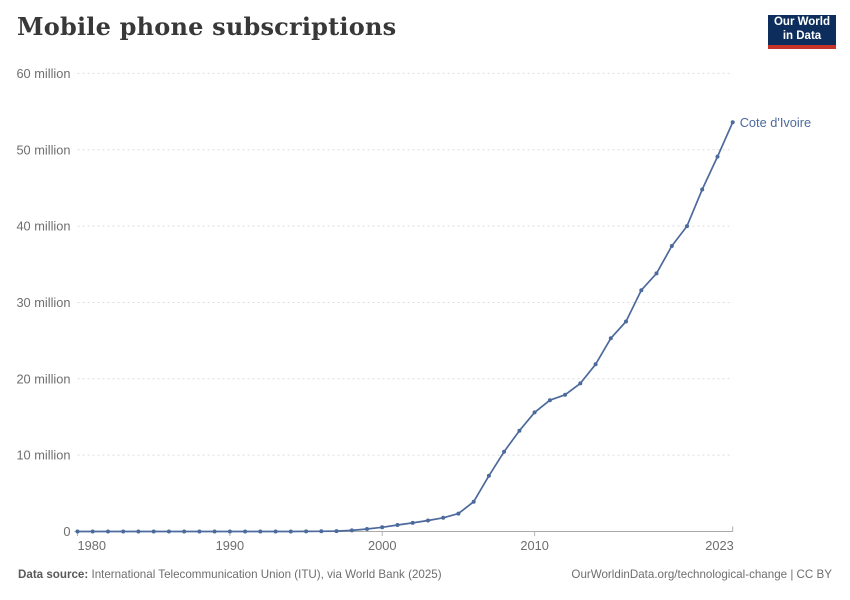  Describe the element at coordinates (775, 122) in the screenshot. I see `series-label: Cote d'Ivoire` at that location.